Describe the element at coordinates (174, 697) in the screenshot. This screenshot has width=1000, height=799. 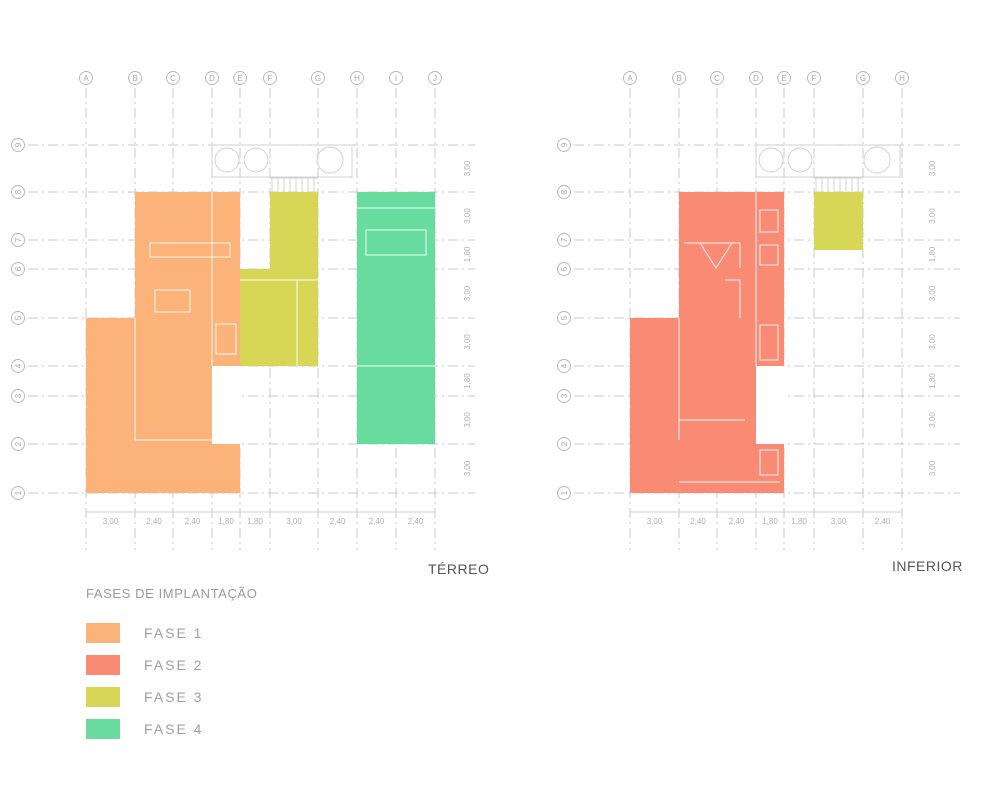
I see `legend-label-fase-3: FASE 3` at that location.